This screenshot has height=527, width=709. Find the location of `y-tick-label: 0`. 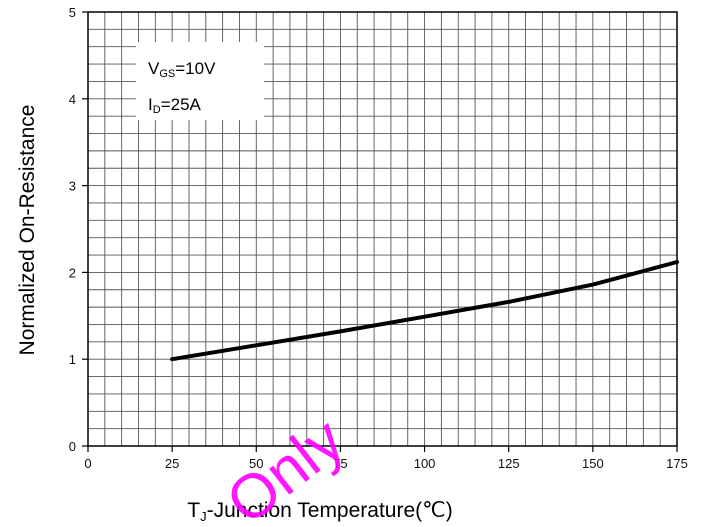

y-tick-label: 0 is located at coordinates (72, 446).